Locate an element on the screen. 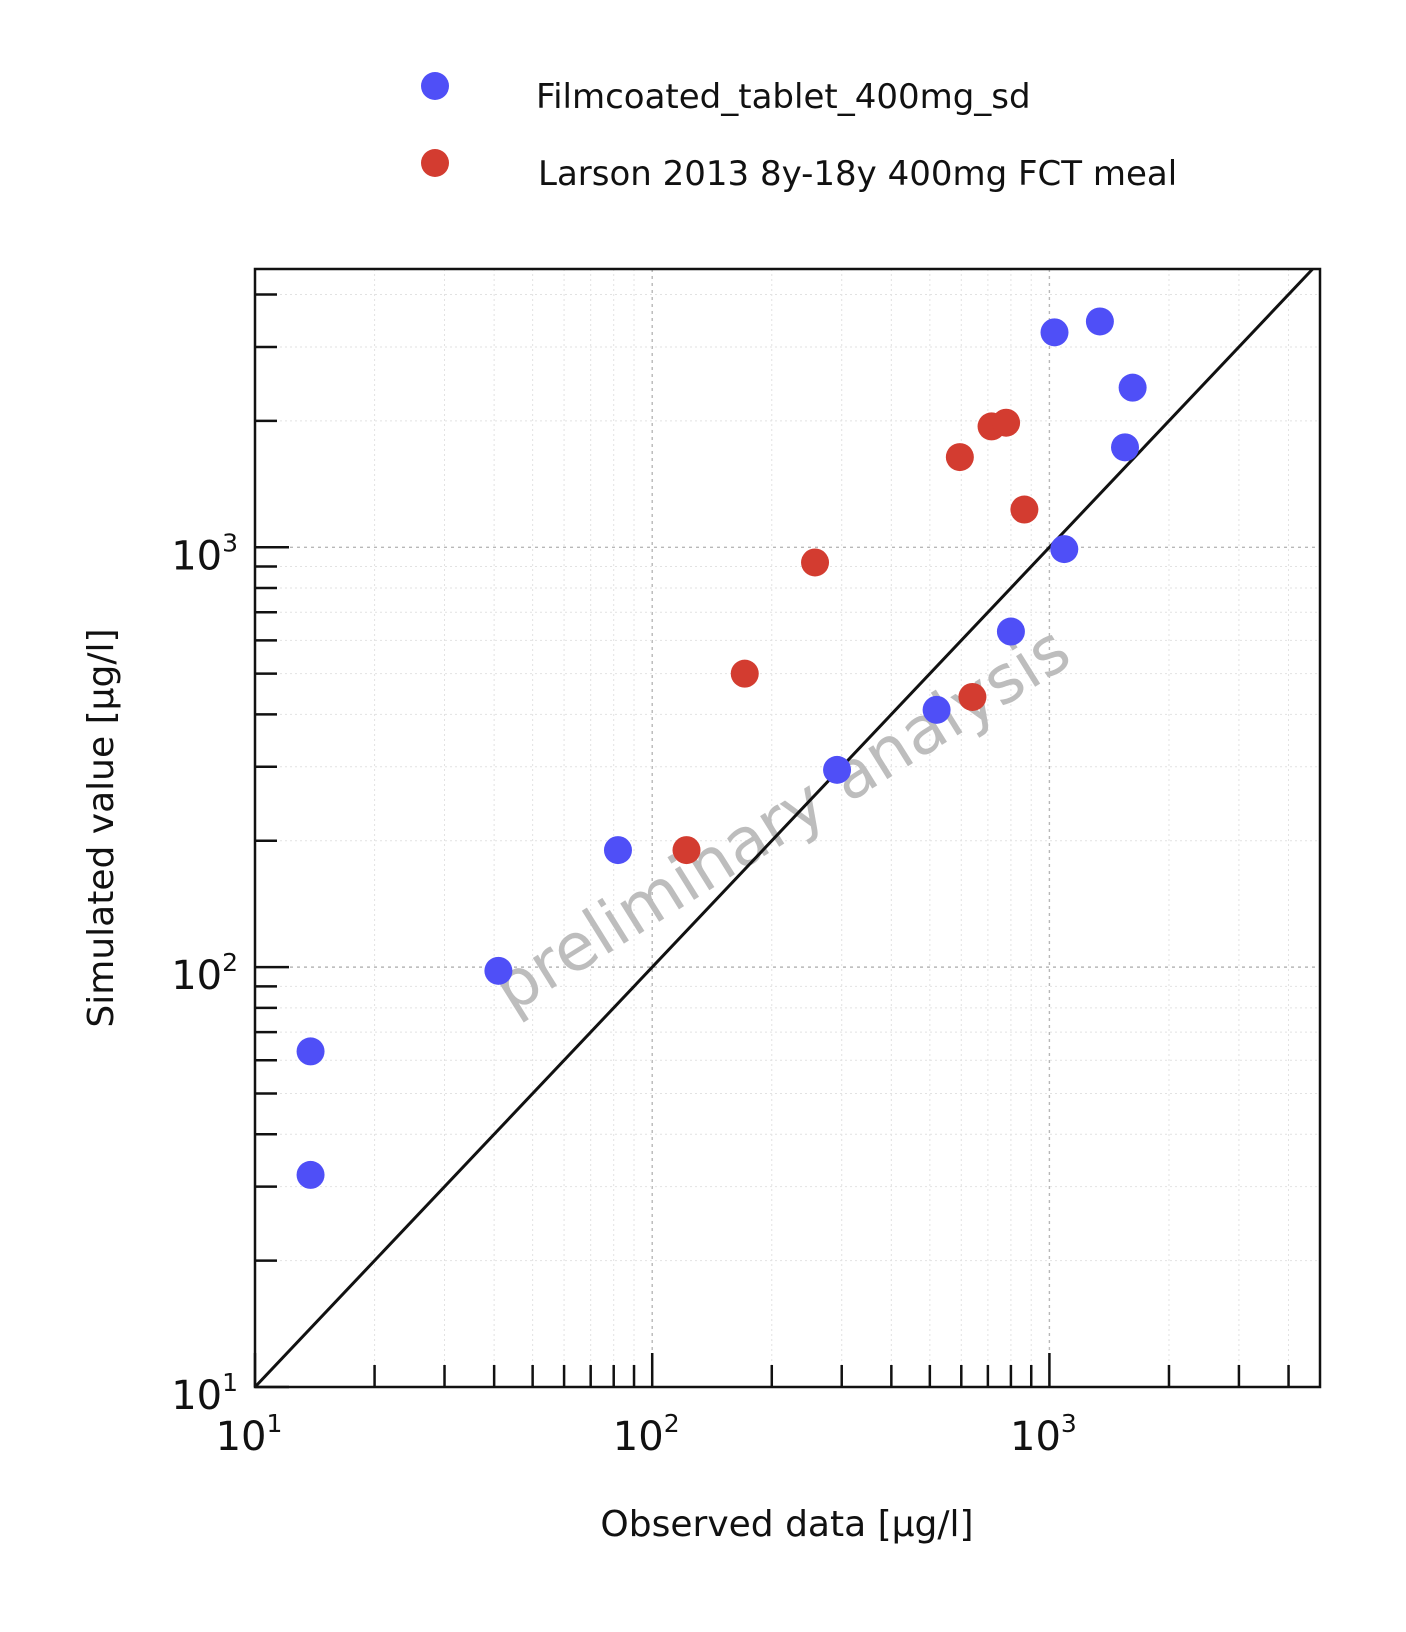 Image resolution: width=1406 pixels, height=1632 pixels. legend-label-filmcoated: Filmcoated_tablet_400mg_sd is located at coordinates (783, 97).